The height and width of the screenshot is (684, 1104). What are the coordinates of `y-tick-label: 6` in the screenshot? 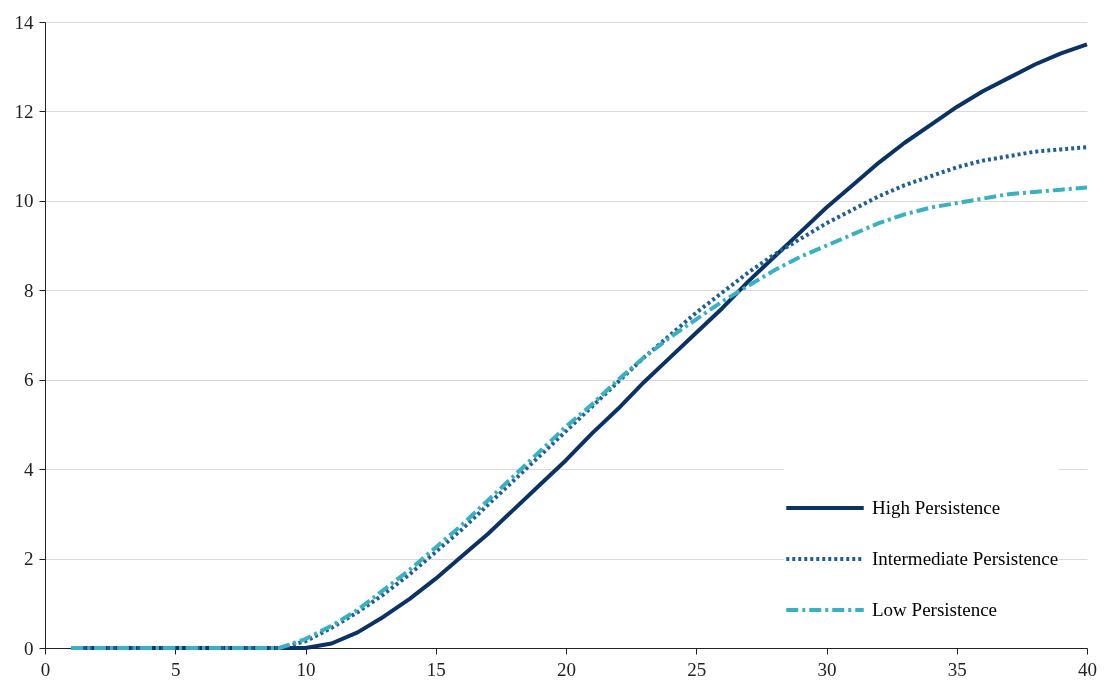 It's located at (29, 380).